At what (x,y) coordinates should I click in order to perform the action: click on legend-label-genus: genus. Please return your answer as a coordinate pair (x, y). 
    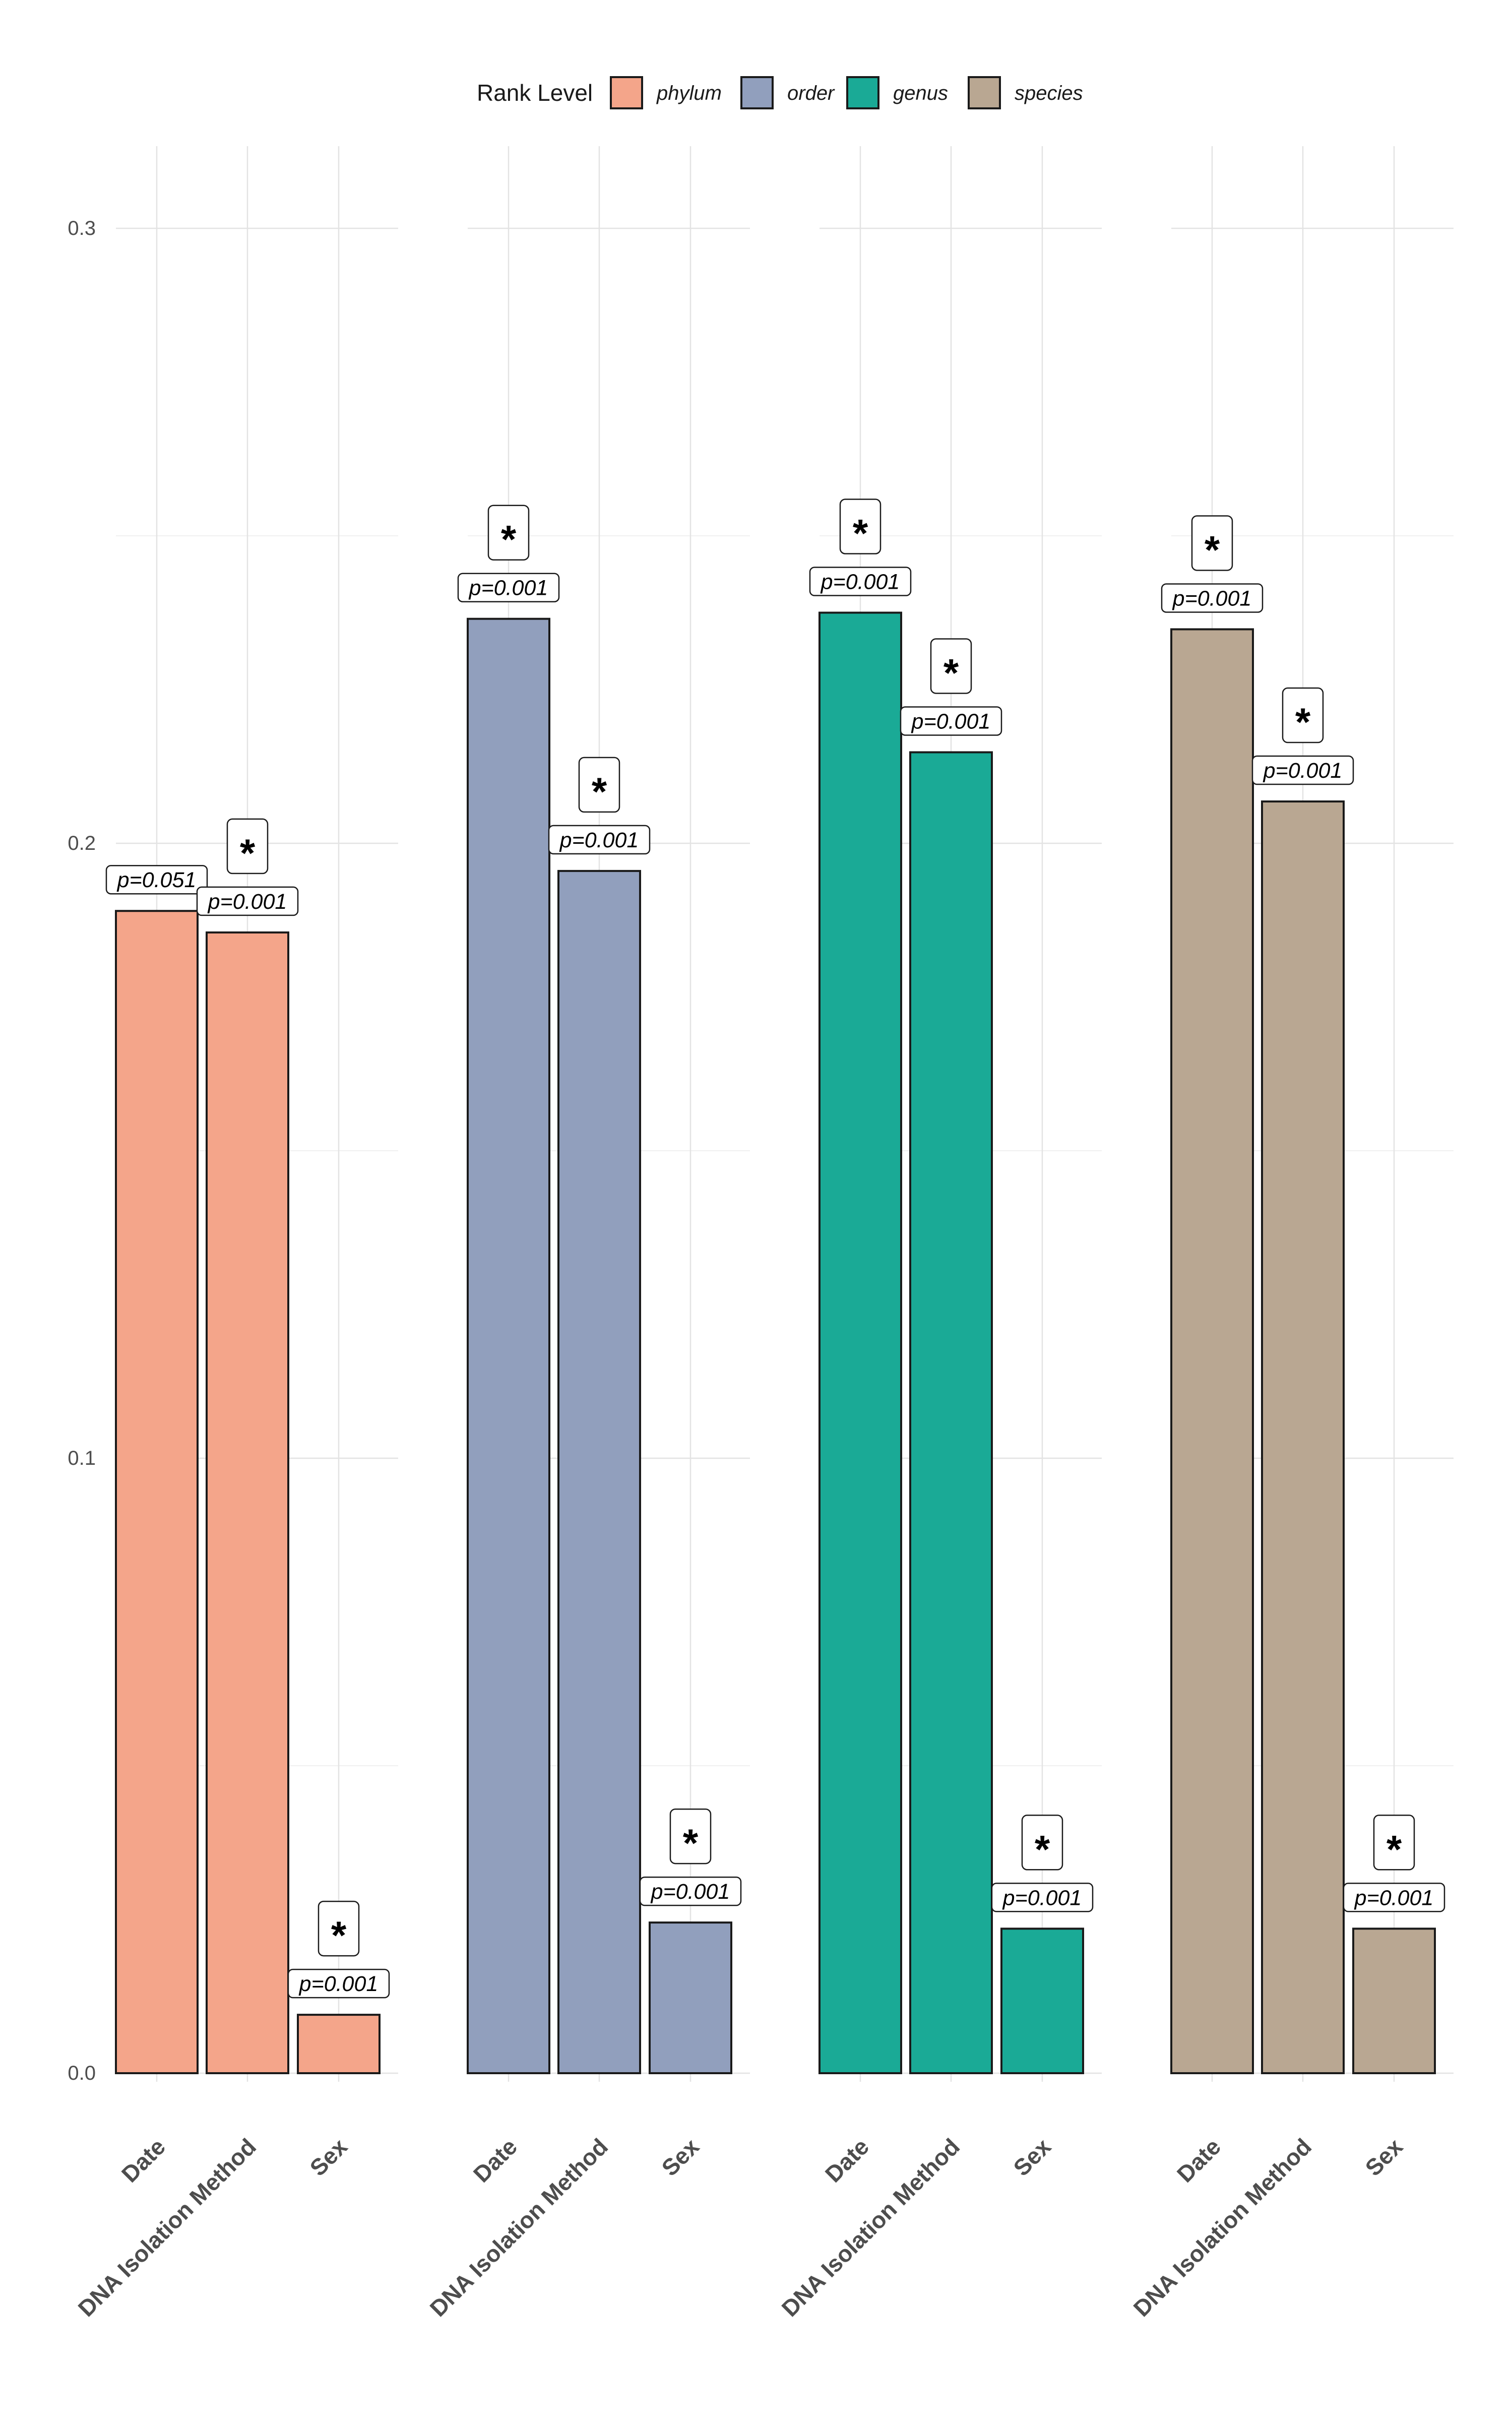
    Looking at the image, I should click on (920, 93).